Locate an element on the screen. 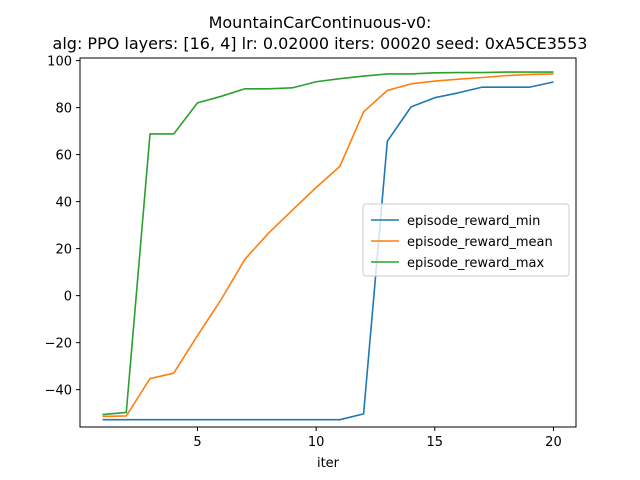  x-axis-label: iter is located at coordinates (328, 463).